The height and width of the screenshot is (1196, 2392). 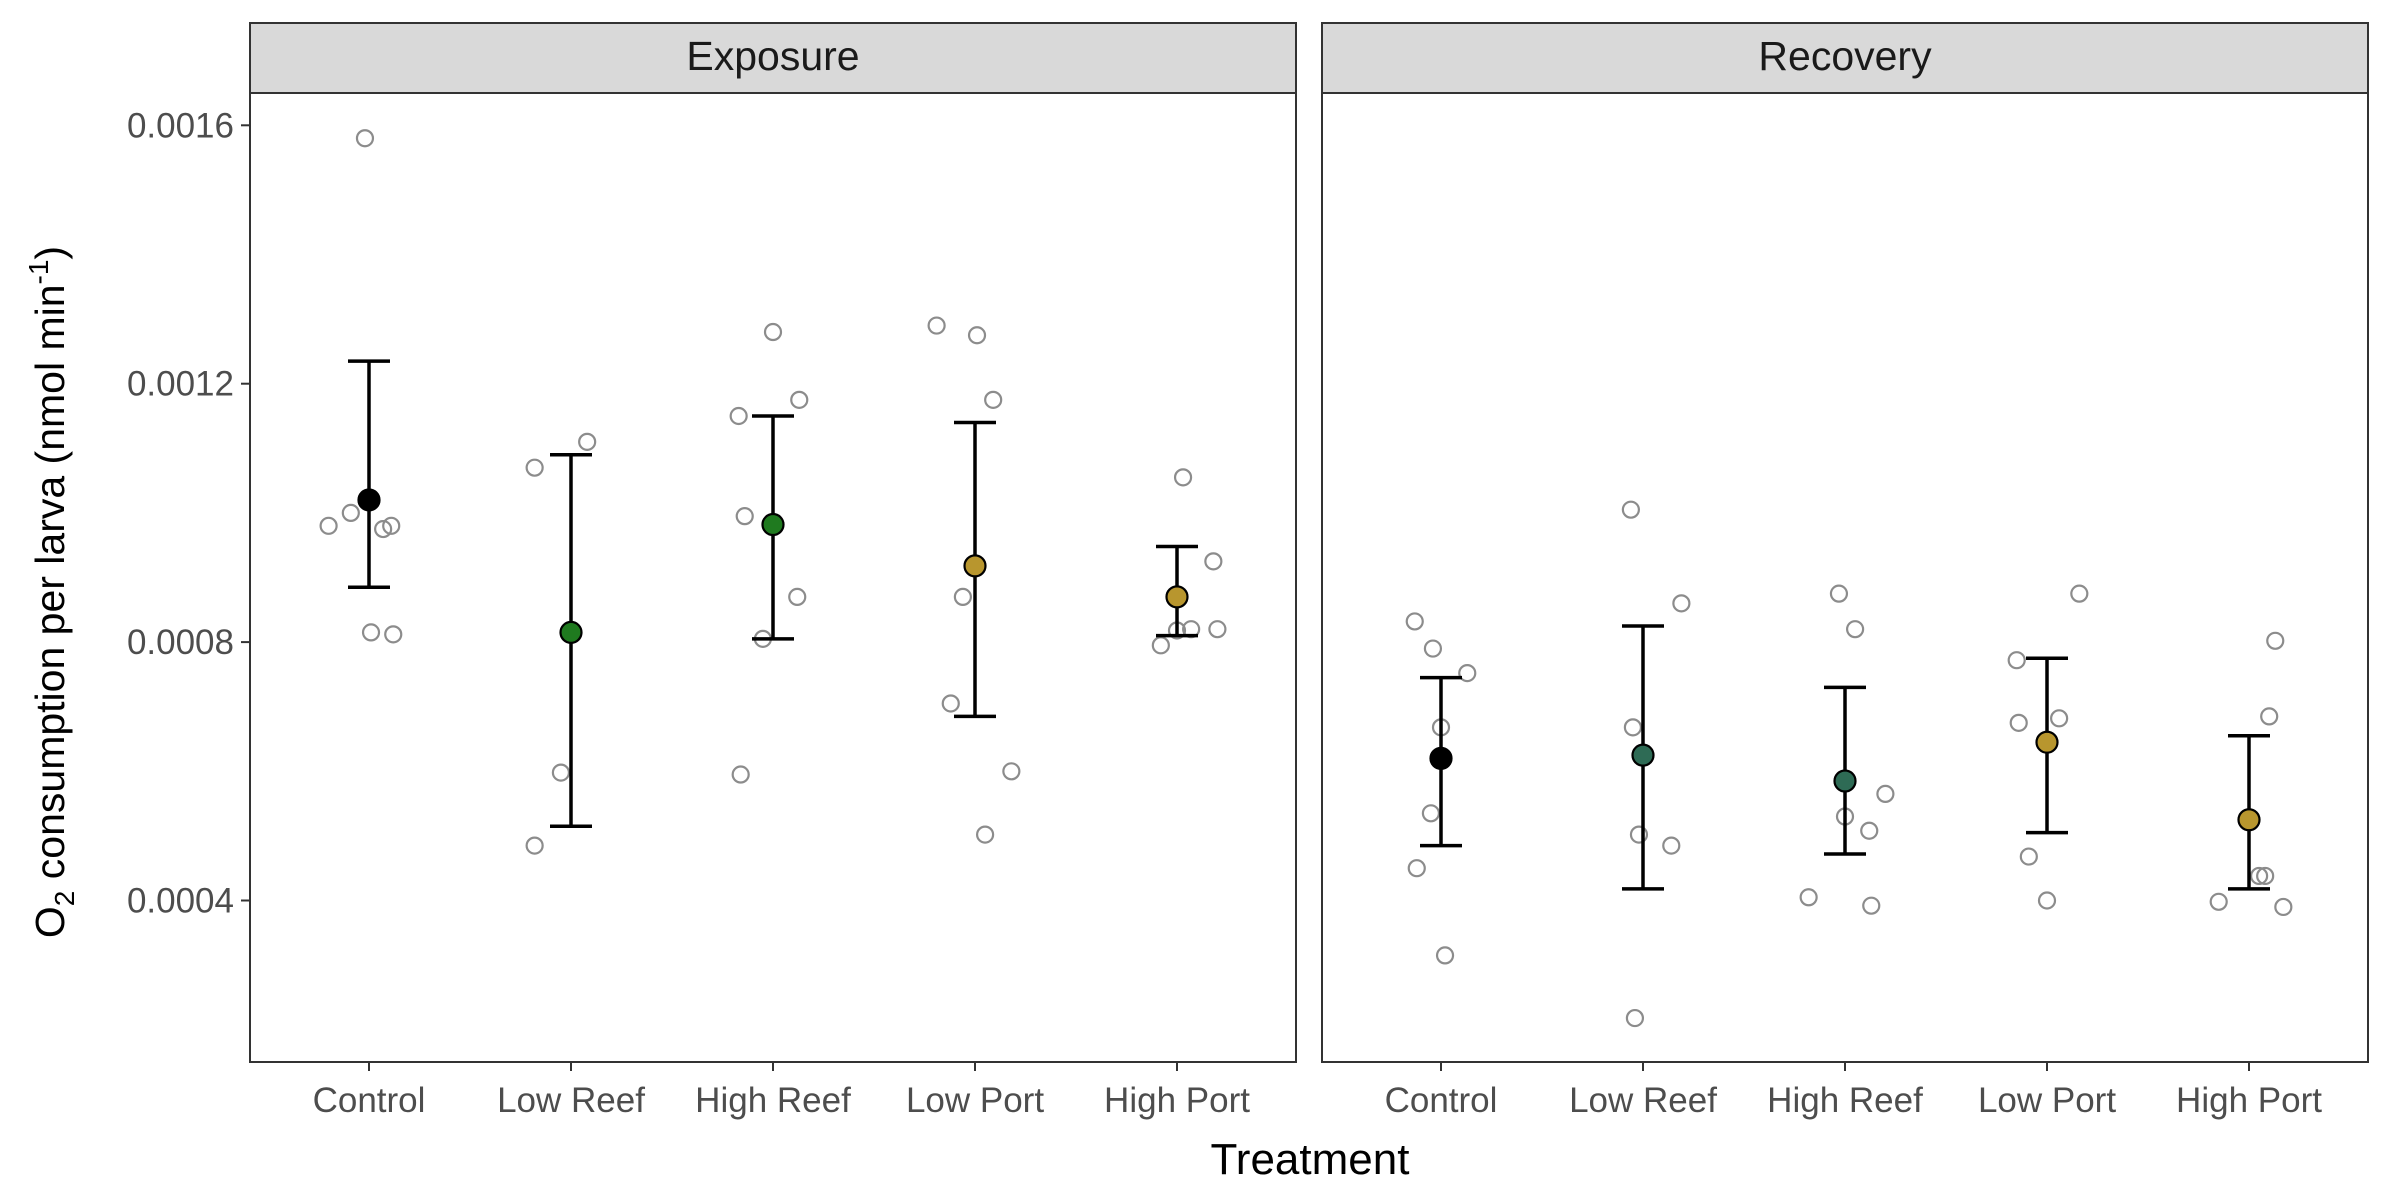 What do you see at coordinates (180, 901) in the screenshot?
I see `y-tick-label: 0.0004` at bounding box center [180, 901].